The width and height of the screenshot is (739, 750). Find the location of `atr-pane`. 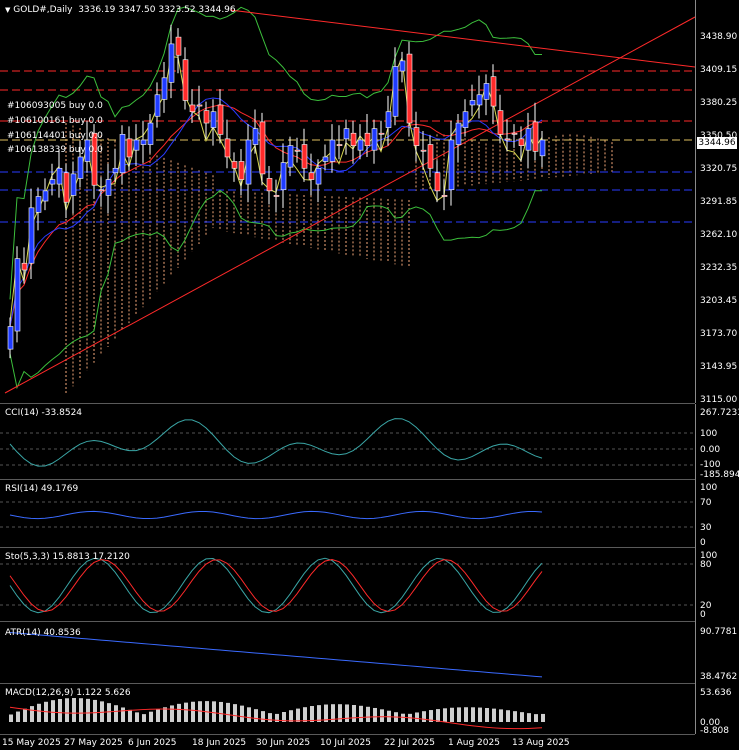

atr-pane is located at coordinates (347, 653).